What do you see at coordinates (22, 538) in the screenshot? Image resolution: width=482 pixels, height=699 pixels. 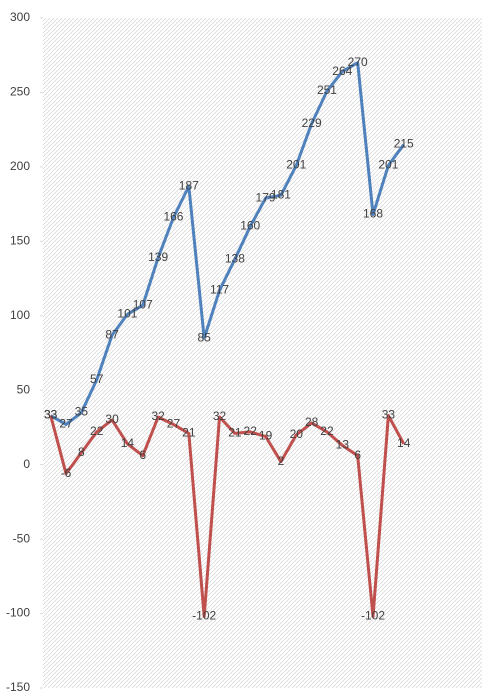 I see `y-tick-label: -50` at bounding box center [22, 538].